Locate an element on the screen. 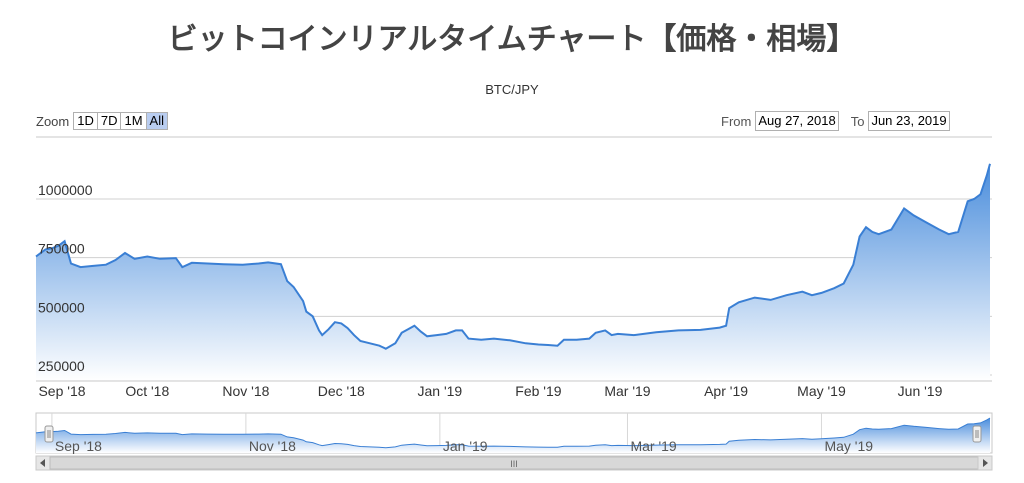  navigator-area is located at coordinates (513, 435).